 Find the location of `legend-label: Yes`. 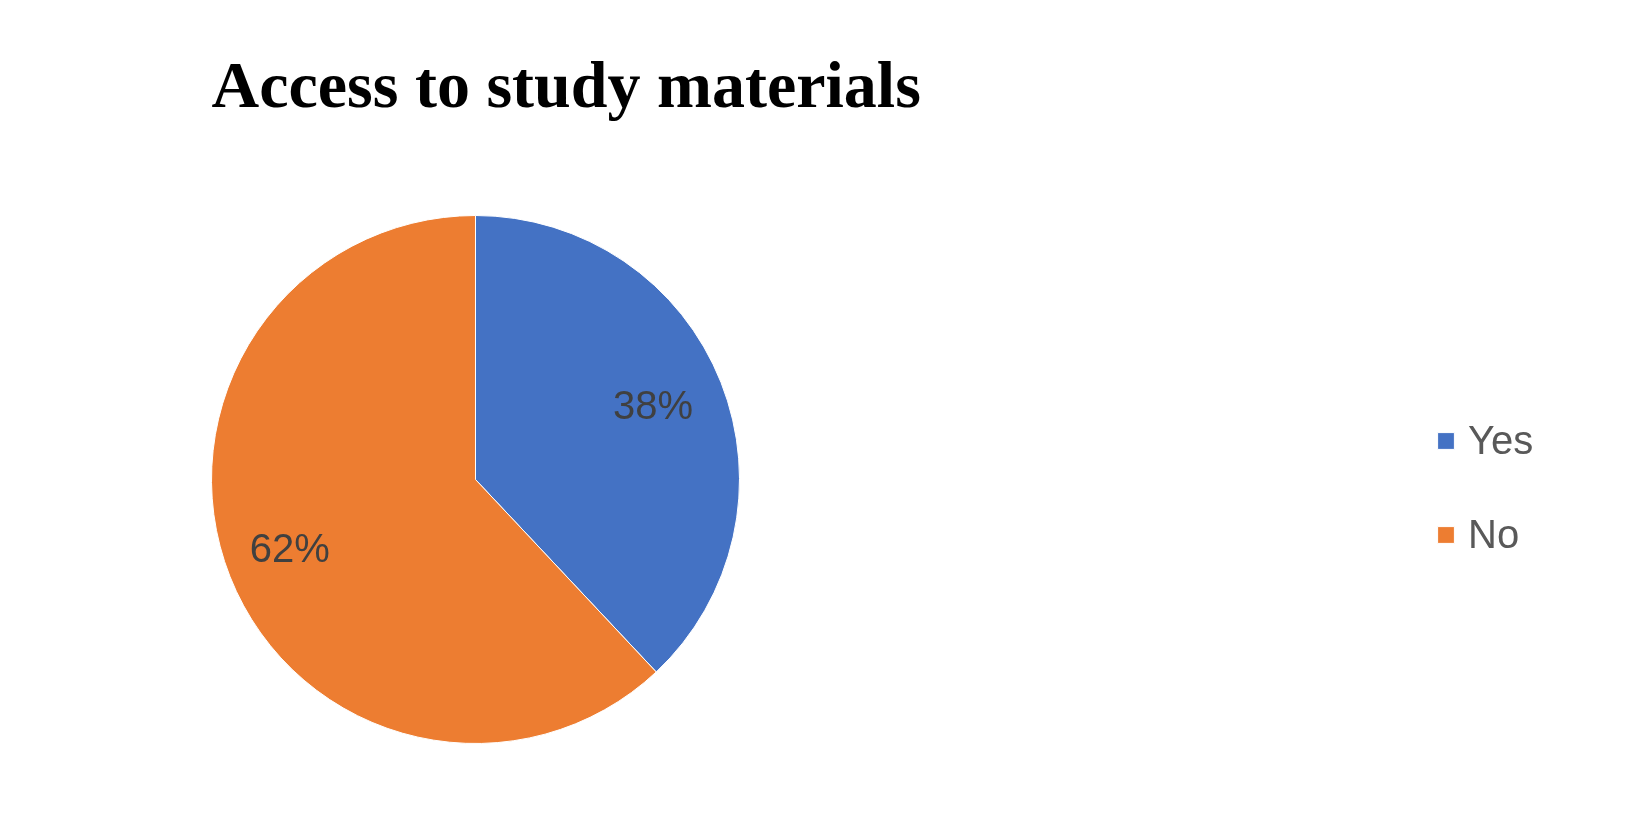

legend-label: Yes is located at coordinates (1501, 440).